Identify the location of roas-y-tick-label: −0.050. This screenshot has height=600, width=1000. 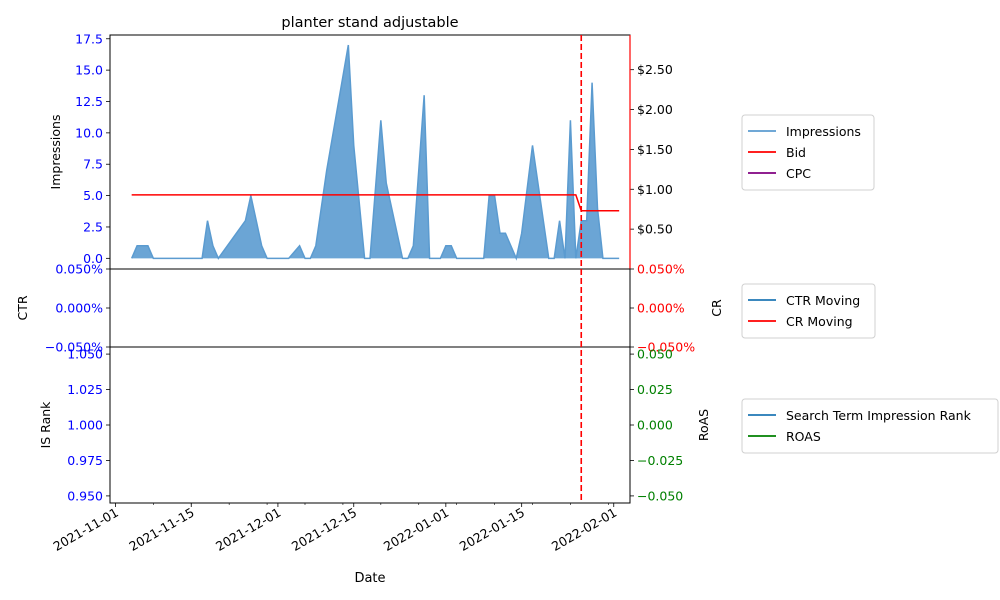
(660, 495).